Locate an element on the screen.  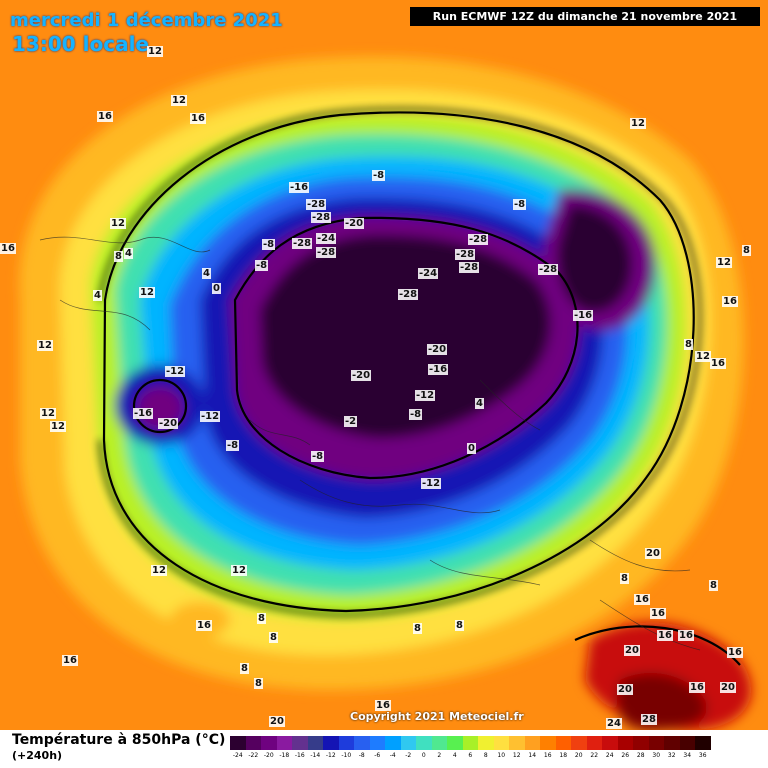
legend-tick-label: 36 is located at coordinates (702, 755).